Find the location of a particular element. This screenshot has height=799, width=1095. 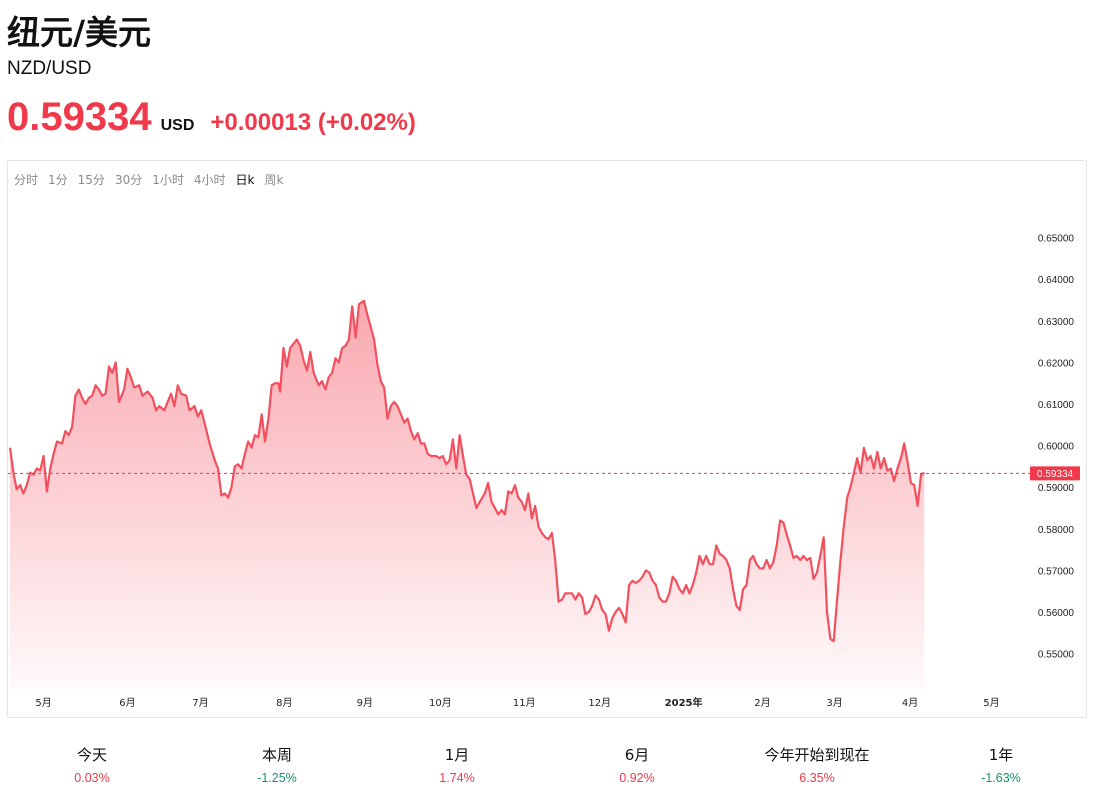

period-label: 6月 is located at coordinates (637, 755).